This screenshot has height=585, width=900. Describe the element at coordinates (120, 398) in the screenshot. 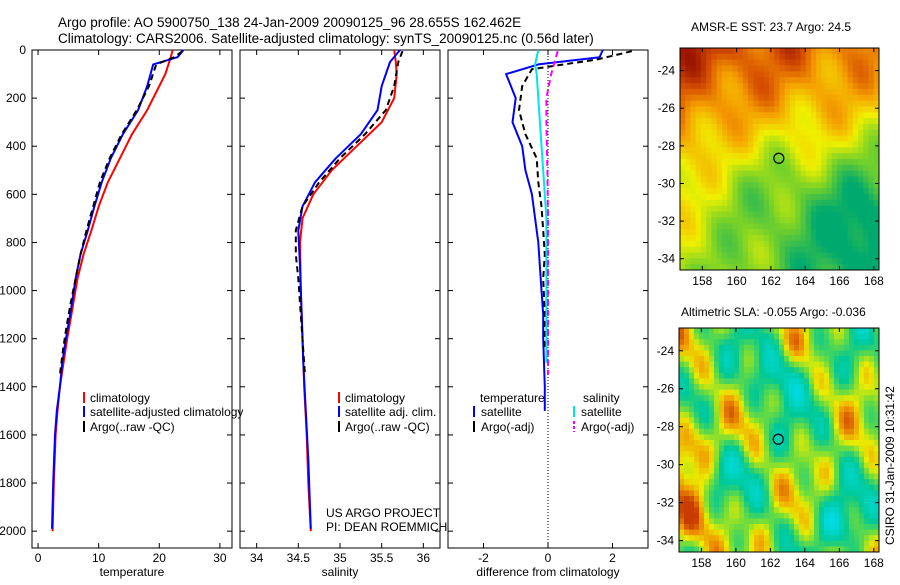

I see `legend-label-climatology: climatology` at that location.